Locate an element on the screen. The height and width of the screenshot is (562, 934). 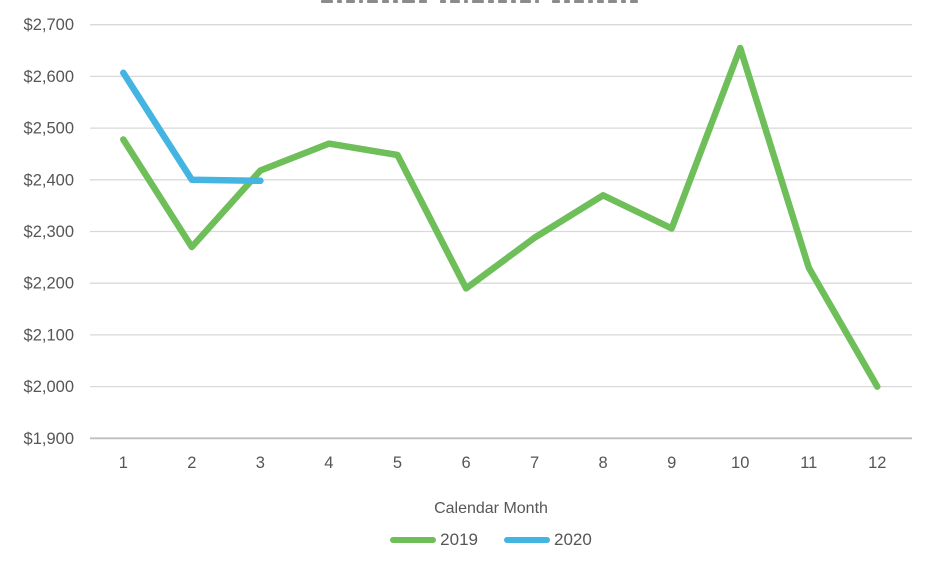
x-axis-tick-label: 9 is located at coordinates (671, 463).